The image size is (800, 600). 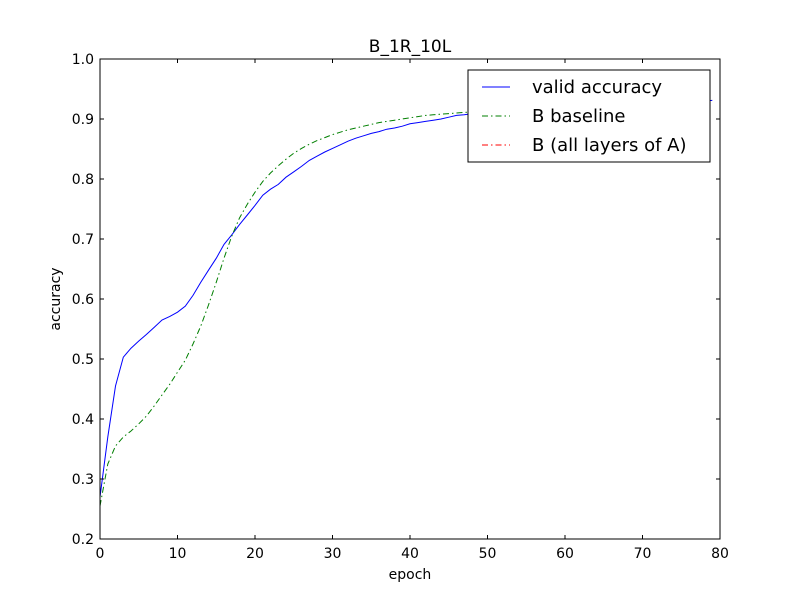 I want to click on y-tick-label: 0.4, so click(x=83, y=420).